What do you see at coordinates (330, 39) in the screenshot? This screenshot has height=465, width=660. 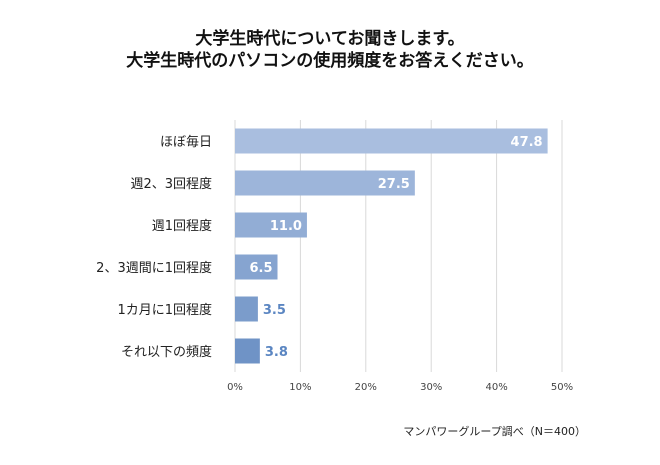 I see `chart-title-line-1: 大学生時代についてお聞きします。` at bounding box center [330, 39].